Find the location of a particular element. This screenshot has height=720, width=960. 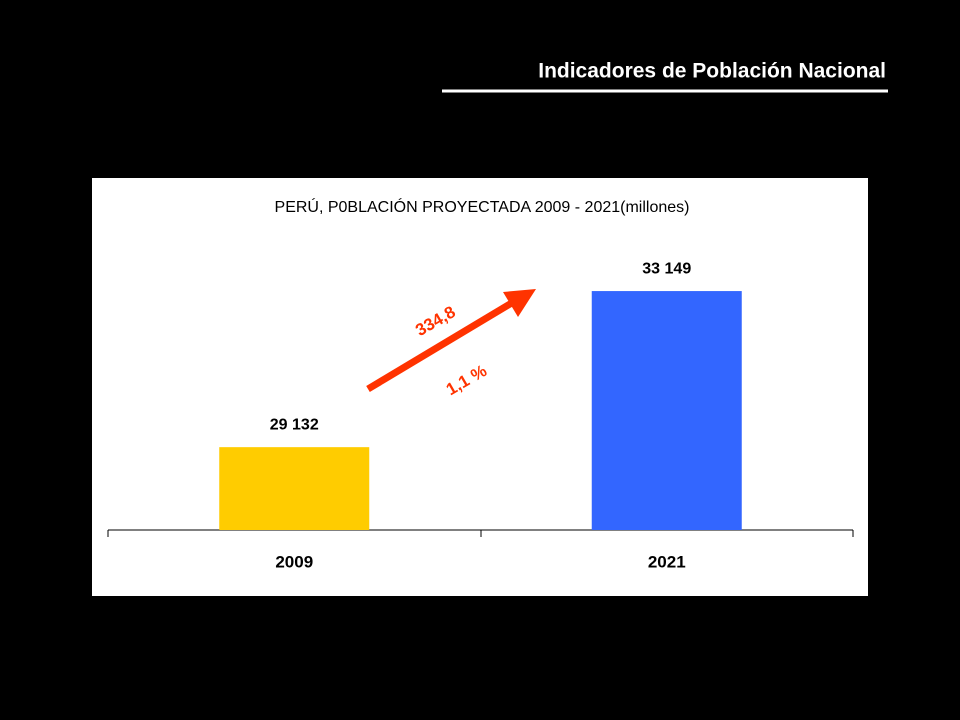

arrow-shaft is located at coordinates (441, 345).